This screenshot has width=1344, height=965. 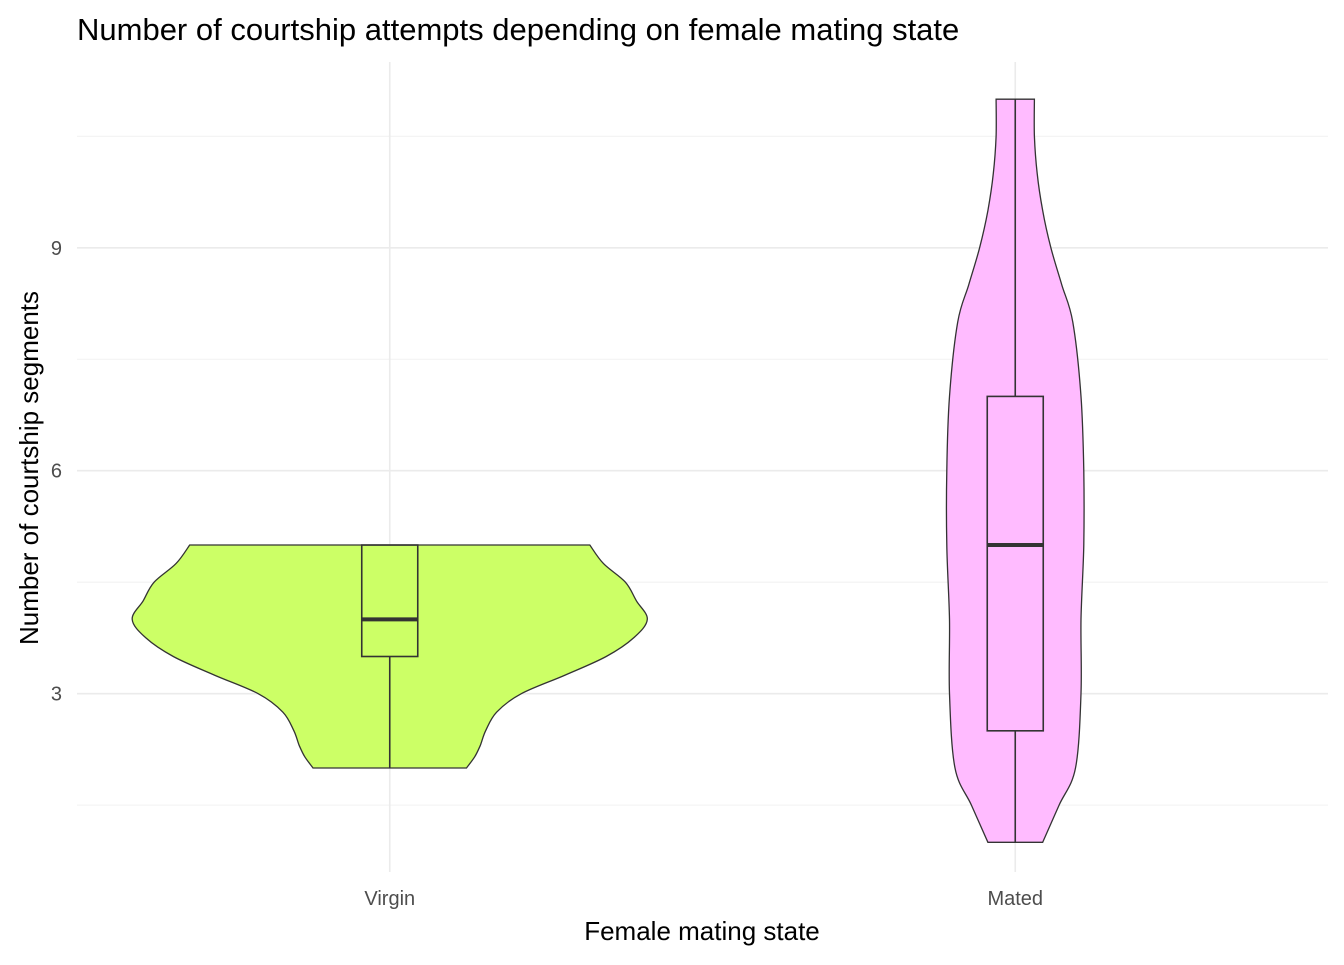 I want to click on x-tick-label: Virgin, so click(x=389, y=899).